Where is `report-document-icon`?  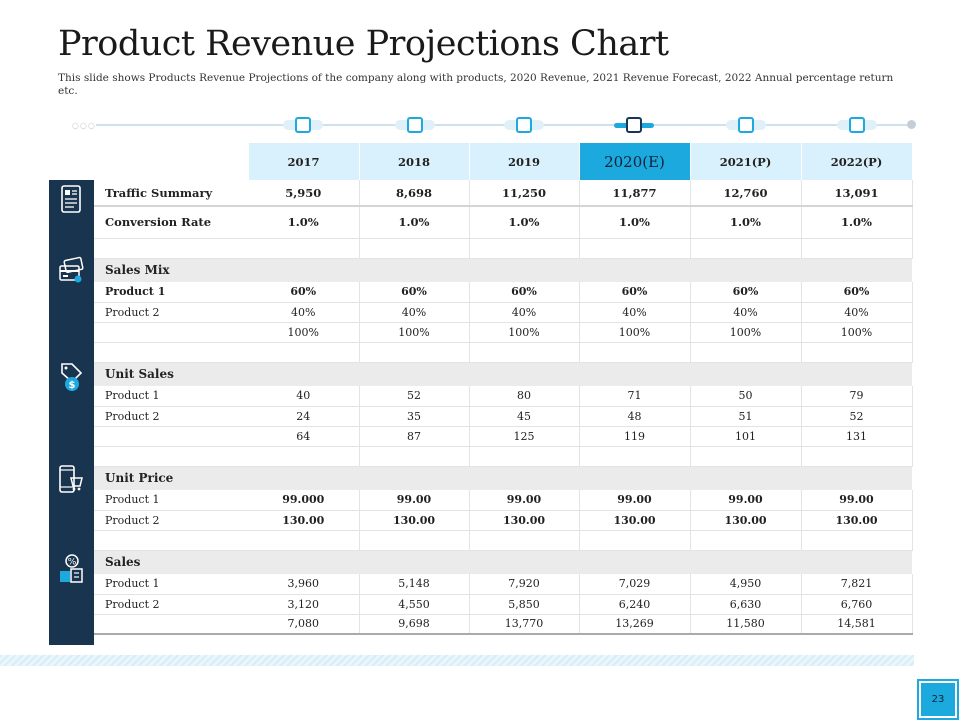 report-document-icon is located at coordinates (71, 199).